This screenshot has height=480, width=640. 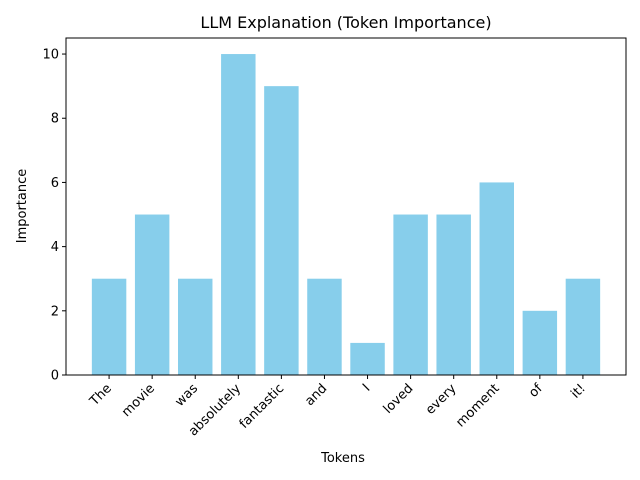 What do you see at coordinates (109, 326) in the screenshot?
I see `bar-the` at bounding box center [109, 326].